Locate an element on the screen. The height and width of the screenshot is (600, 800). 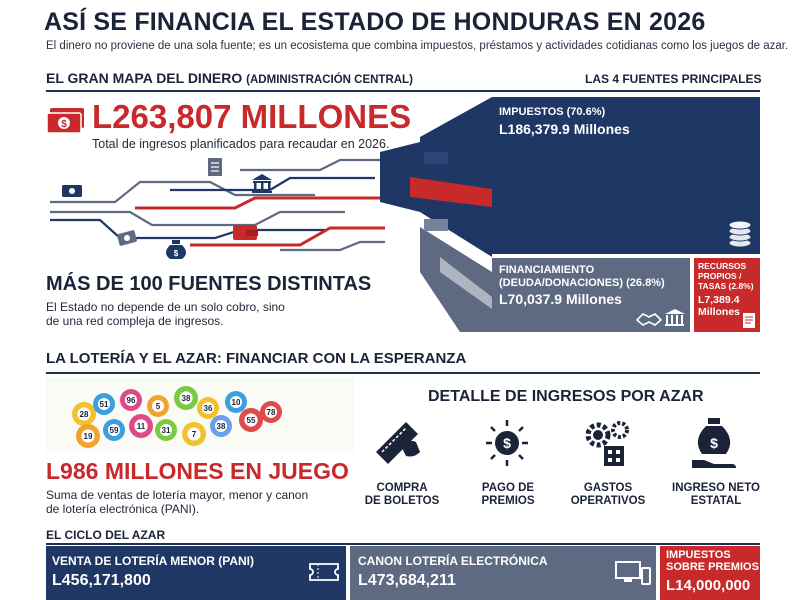
total-revenue-value: L263,807 MILLONES is located at coordinates (252, 116).